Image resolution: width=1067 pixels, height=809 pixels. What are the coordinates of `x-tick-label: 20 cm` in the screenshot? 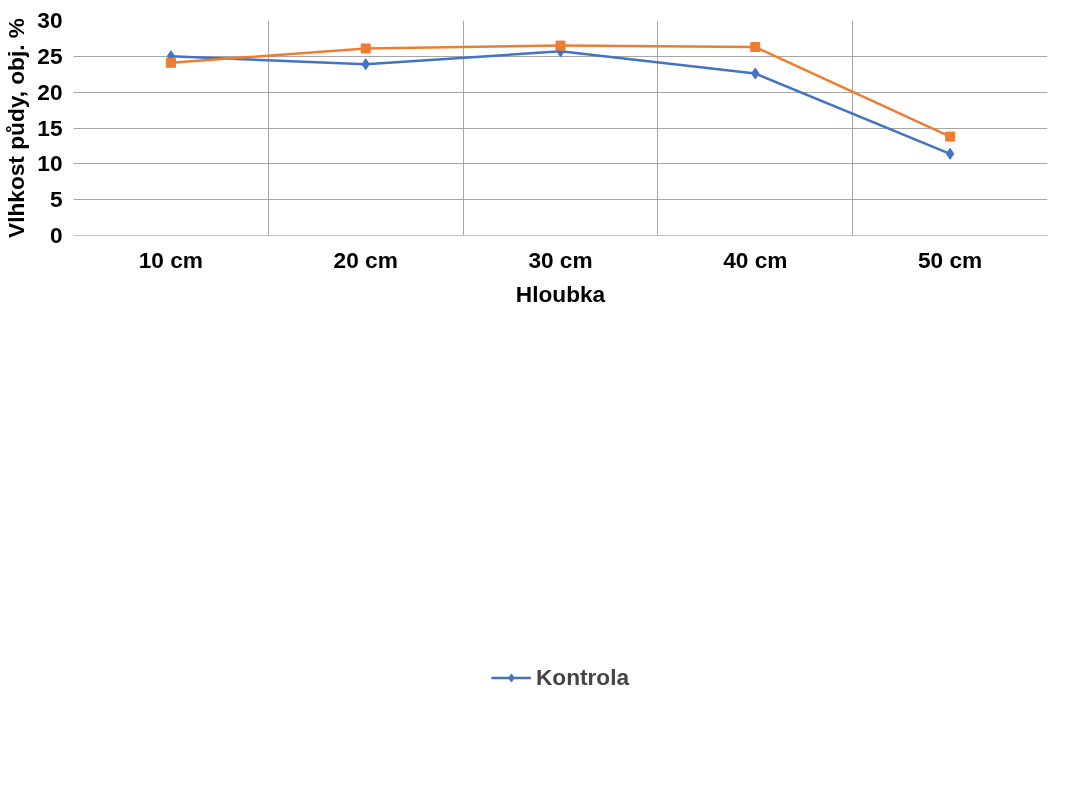 It's located at (365, 259).